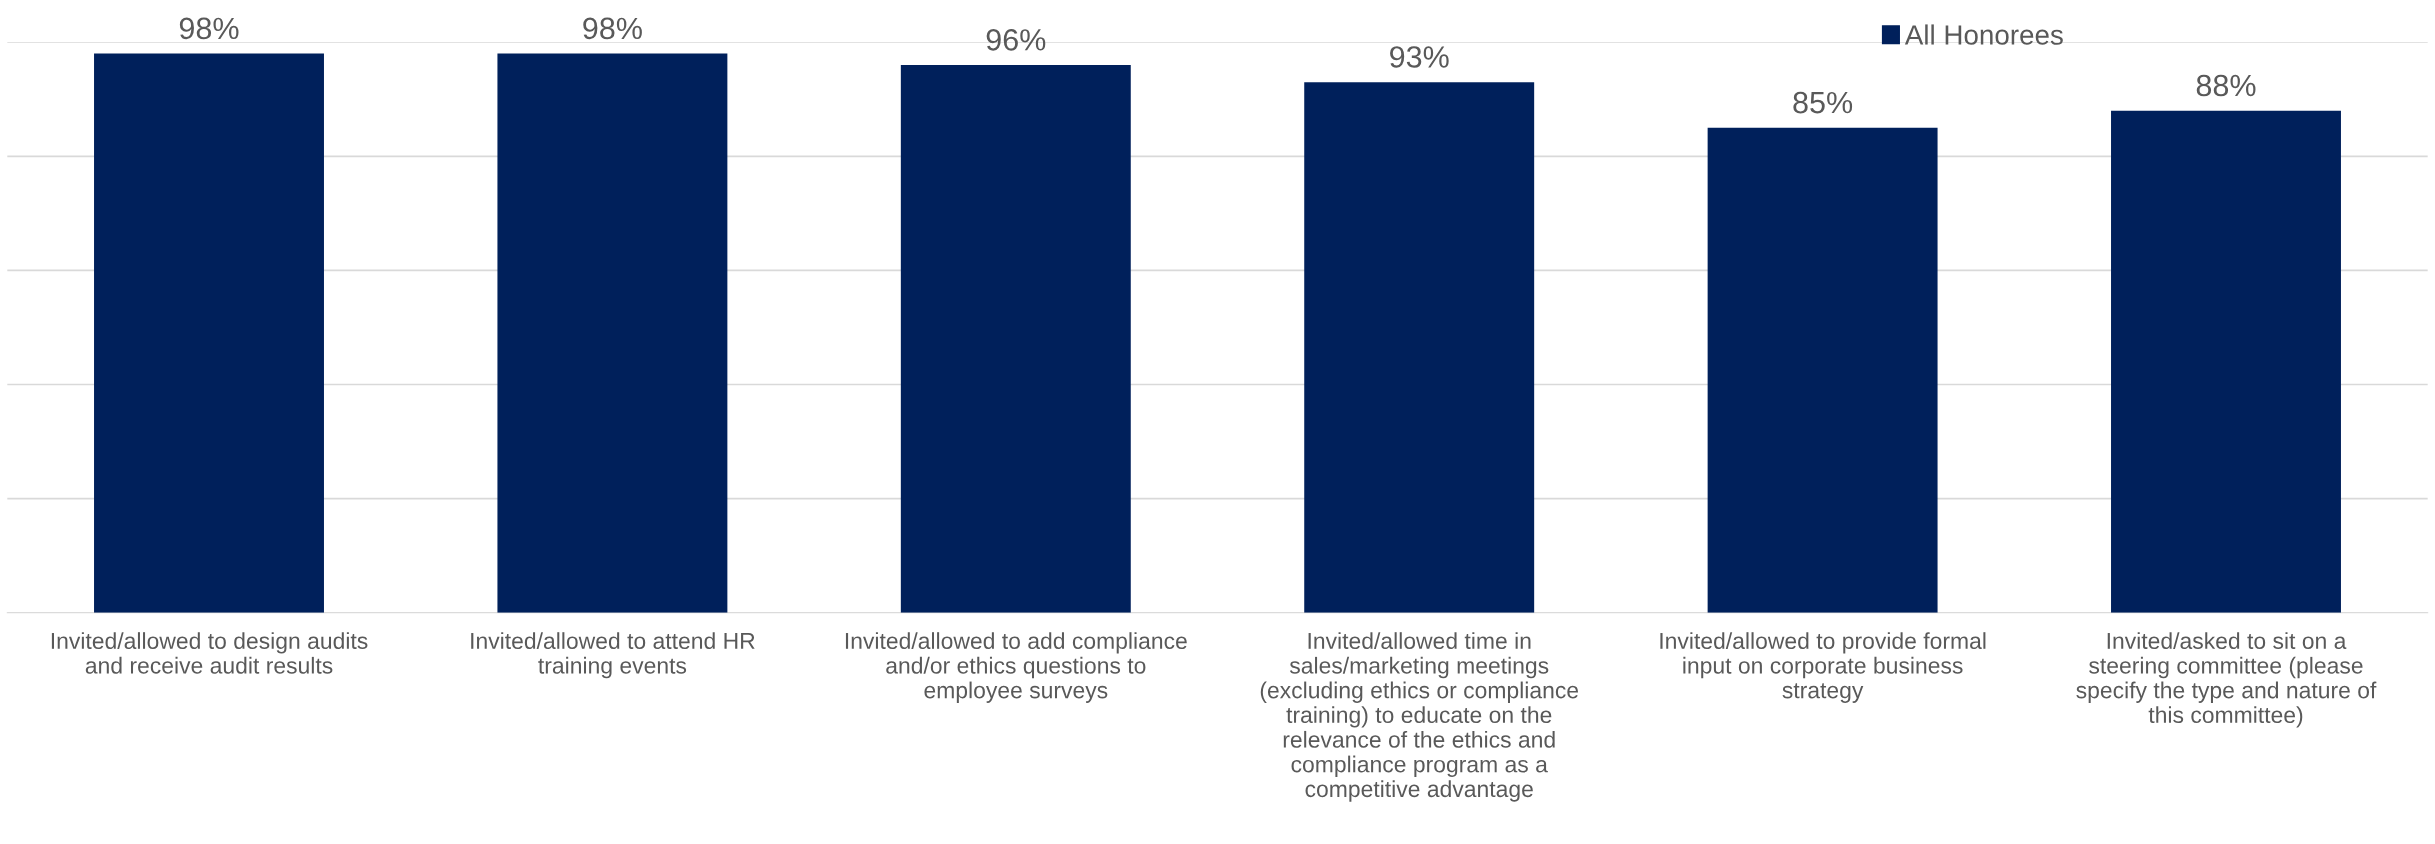 The width and height of the screenshot is (2435, 844). I want to click on x-tick-label: Invited/allowed time in sales/marketing meetings (excluding ethics or compliance training) to educate on the relevance of the ethics and compliance program as a competitive advantage, so click(1419, 717).